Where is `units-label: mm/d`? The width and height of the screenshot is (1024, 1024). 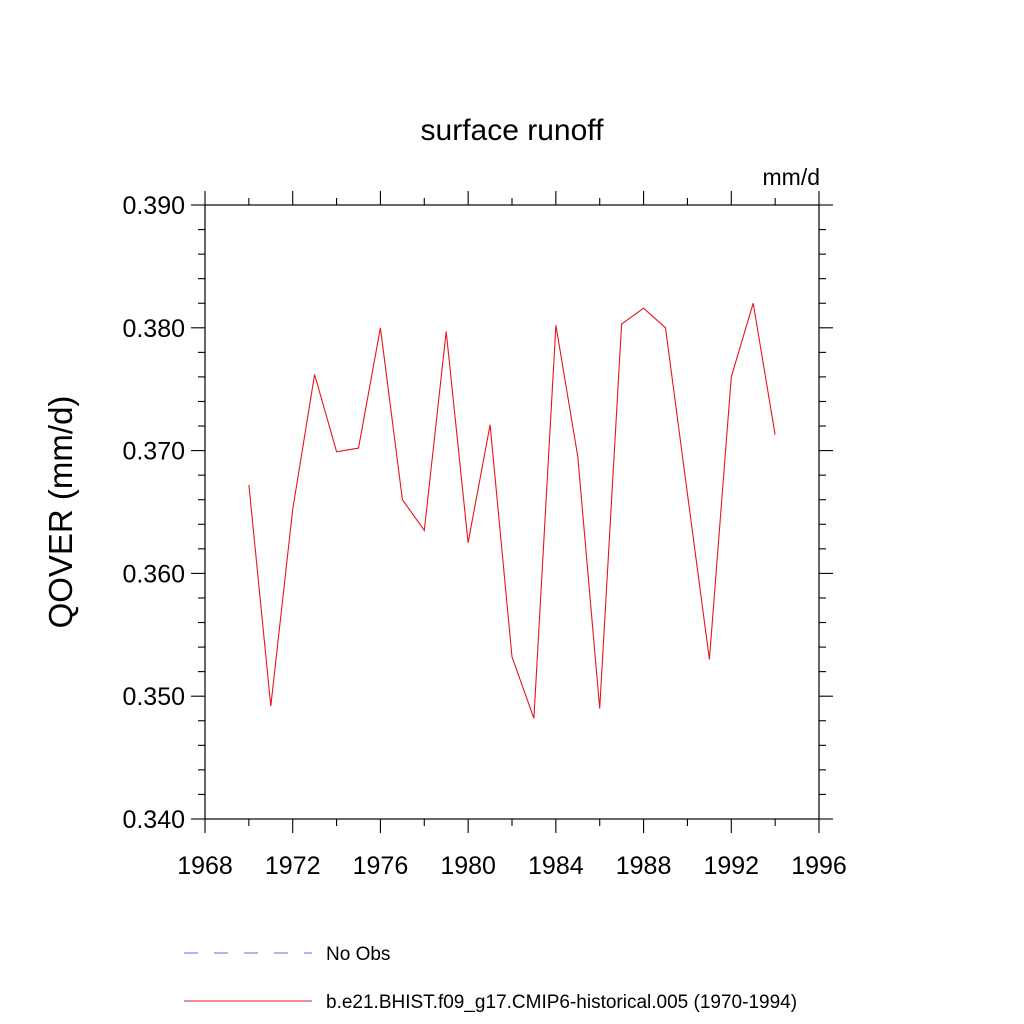
units-label: mm/d is located at coordinates (792, 177).